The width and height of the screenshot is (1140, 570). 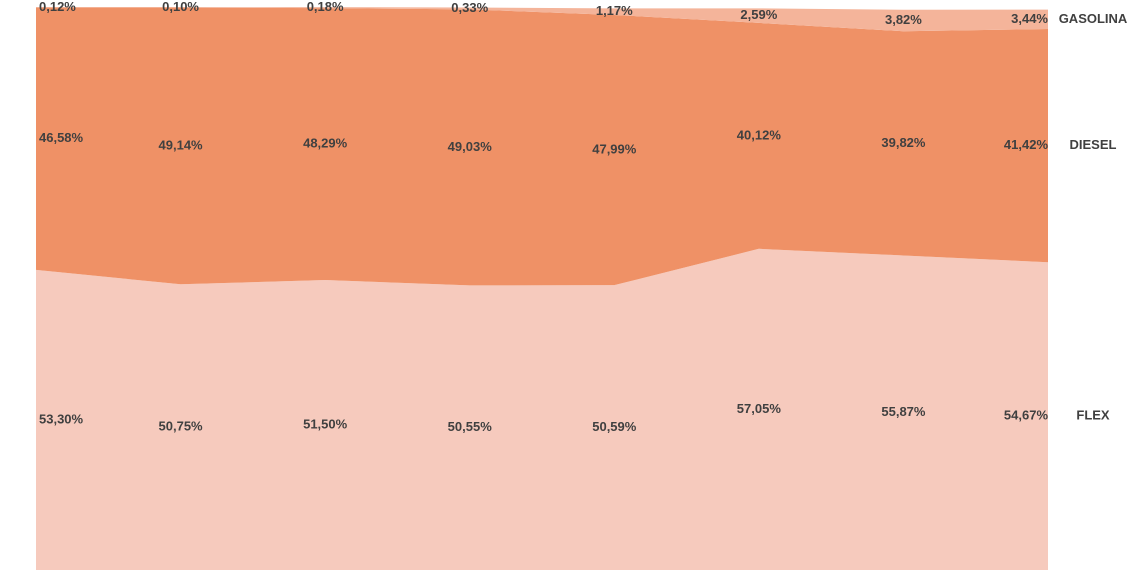 I want to click on area, so click(x=542, y=19).